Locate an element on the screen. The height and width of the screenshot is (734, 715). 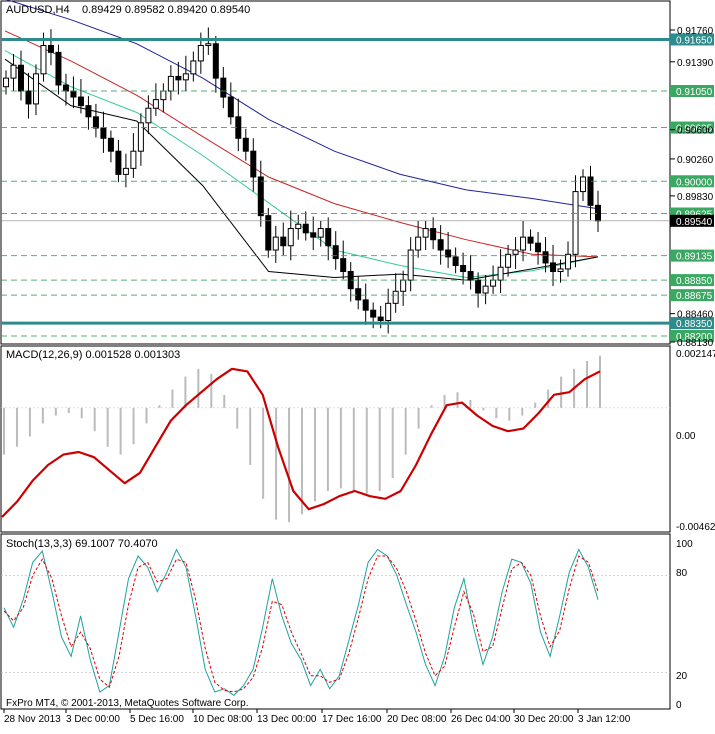
price-tick-label: 0.88460 is located at coordinates (695, 315).